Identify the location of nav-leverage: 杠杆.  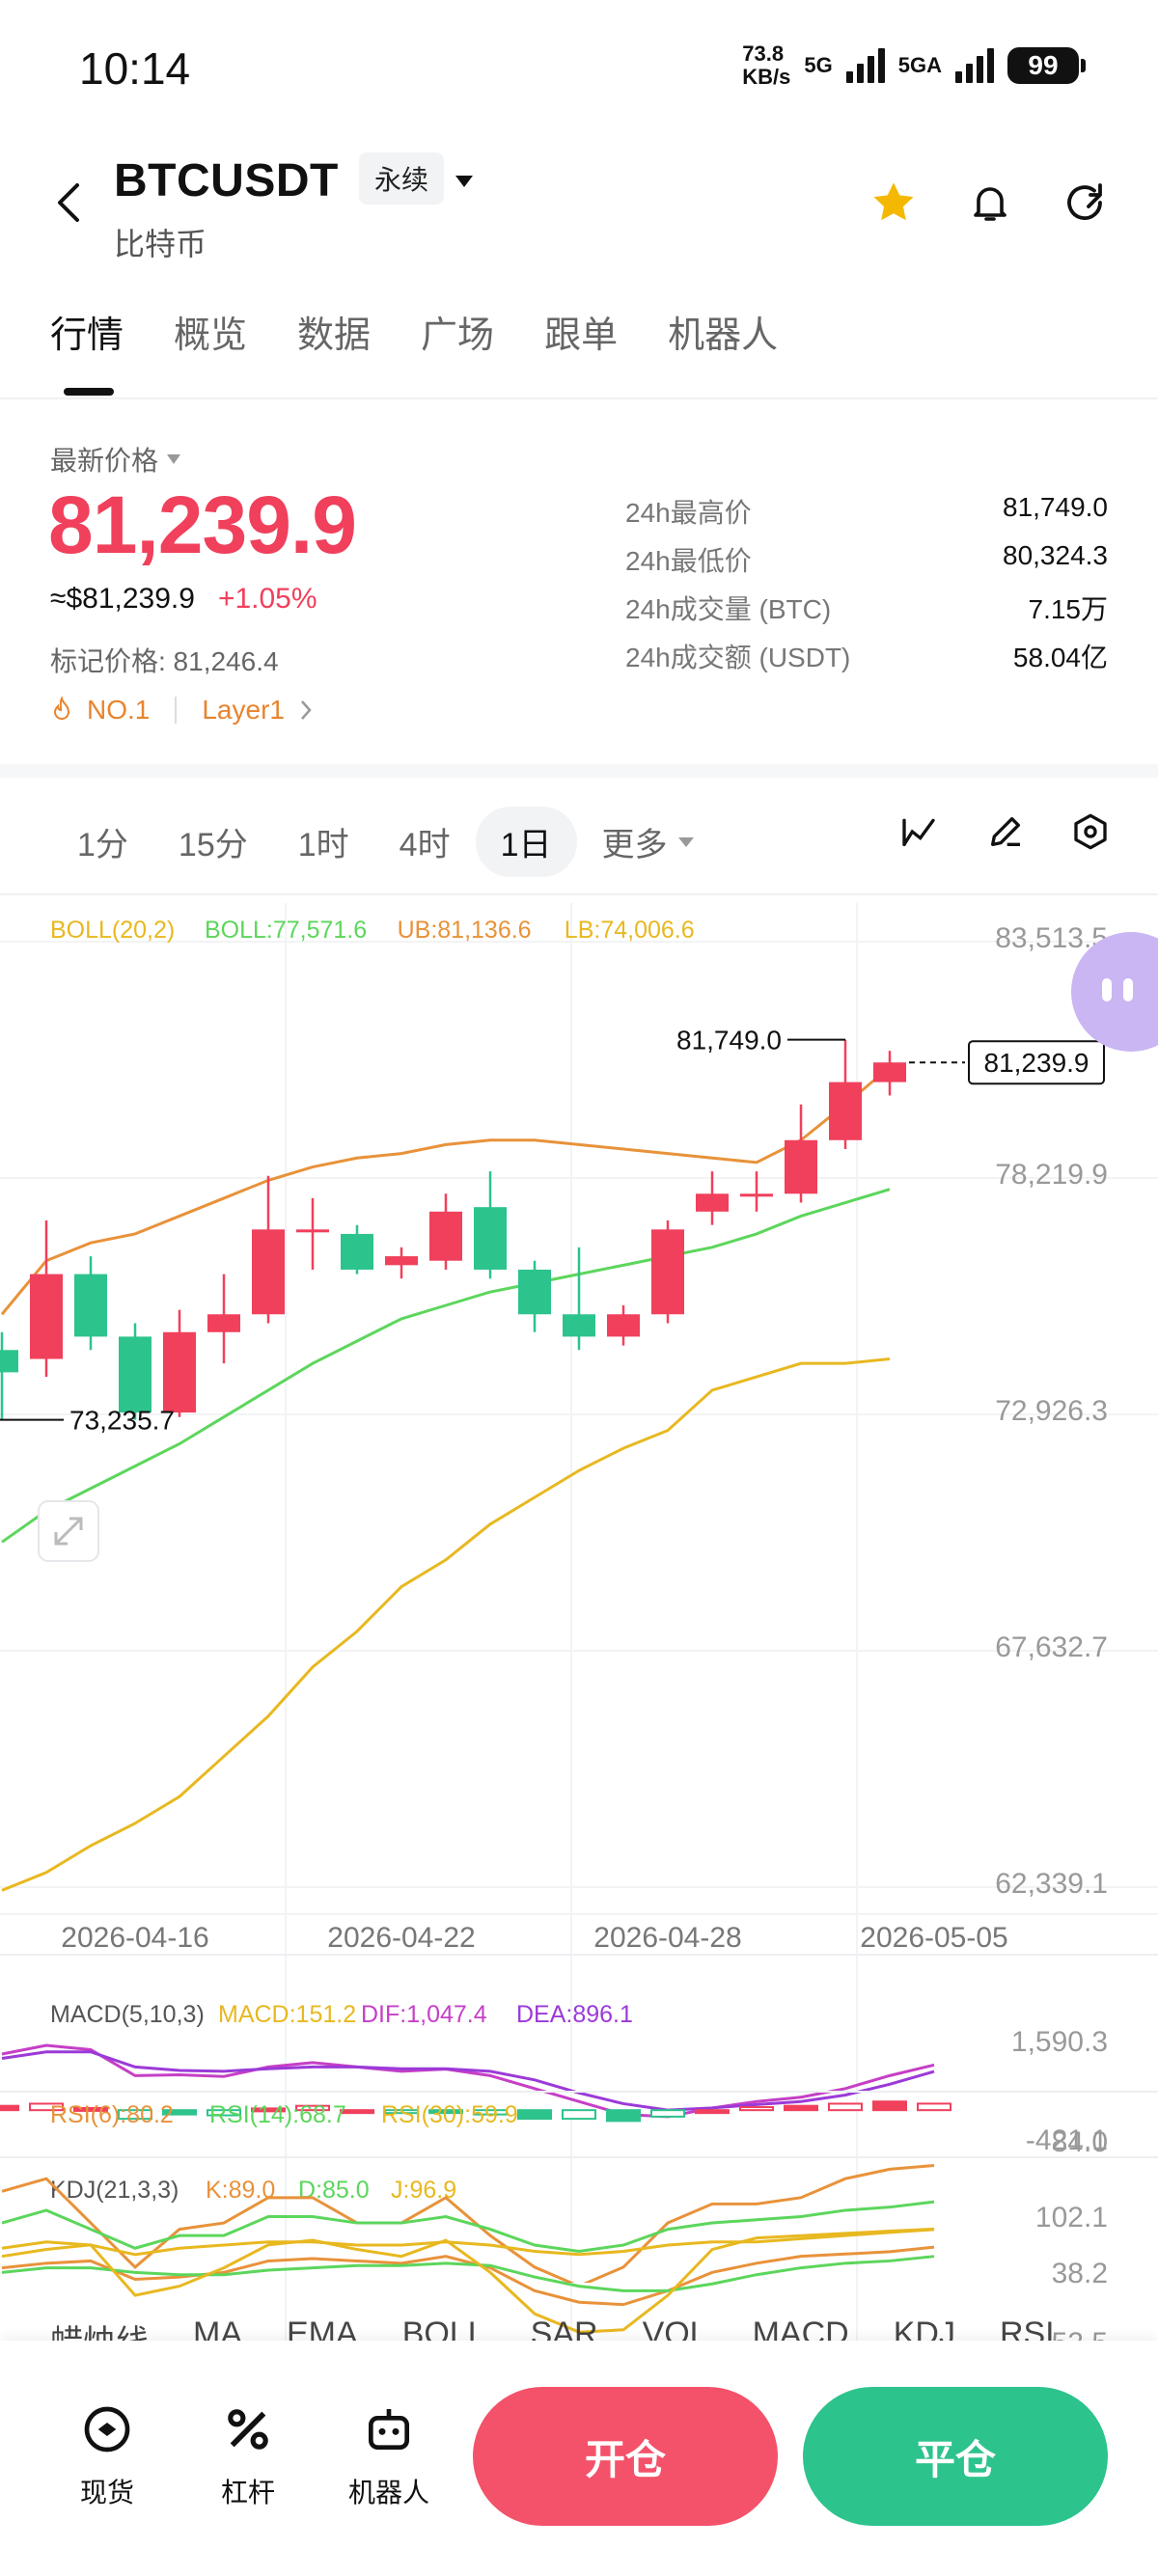
(248, 2456).